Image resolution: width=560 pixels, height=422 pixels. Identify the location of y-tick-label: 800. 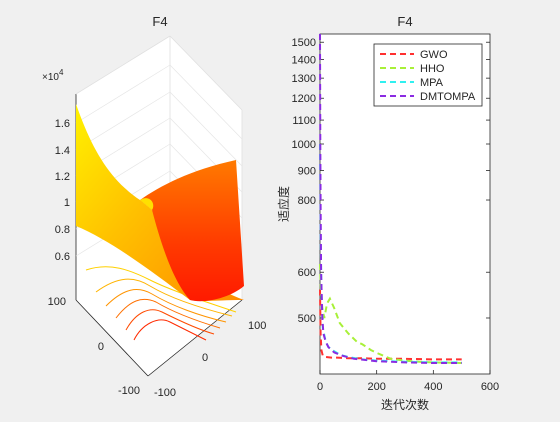
(307, 201).